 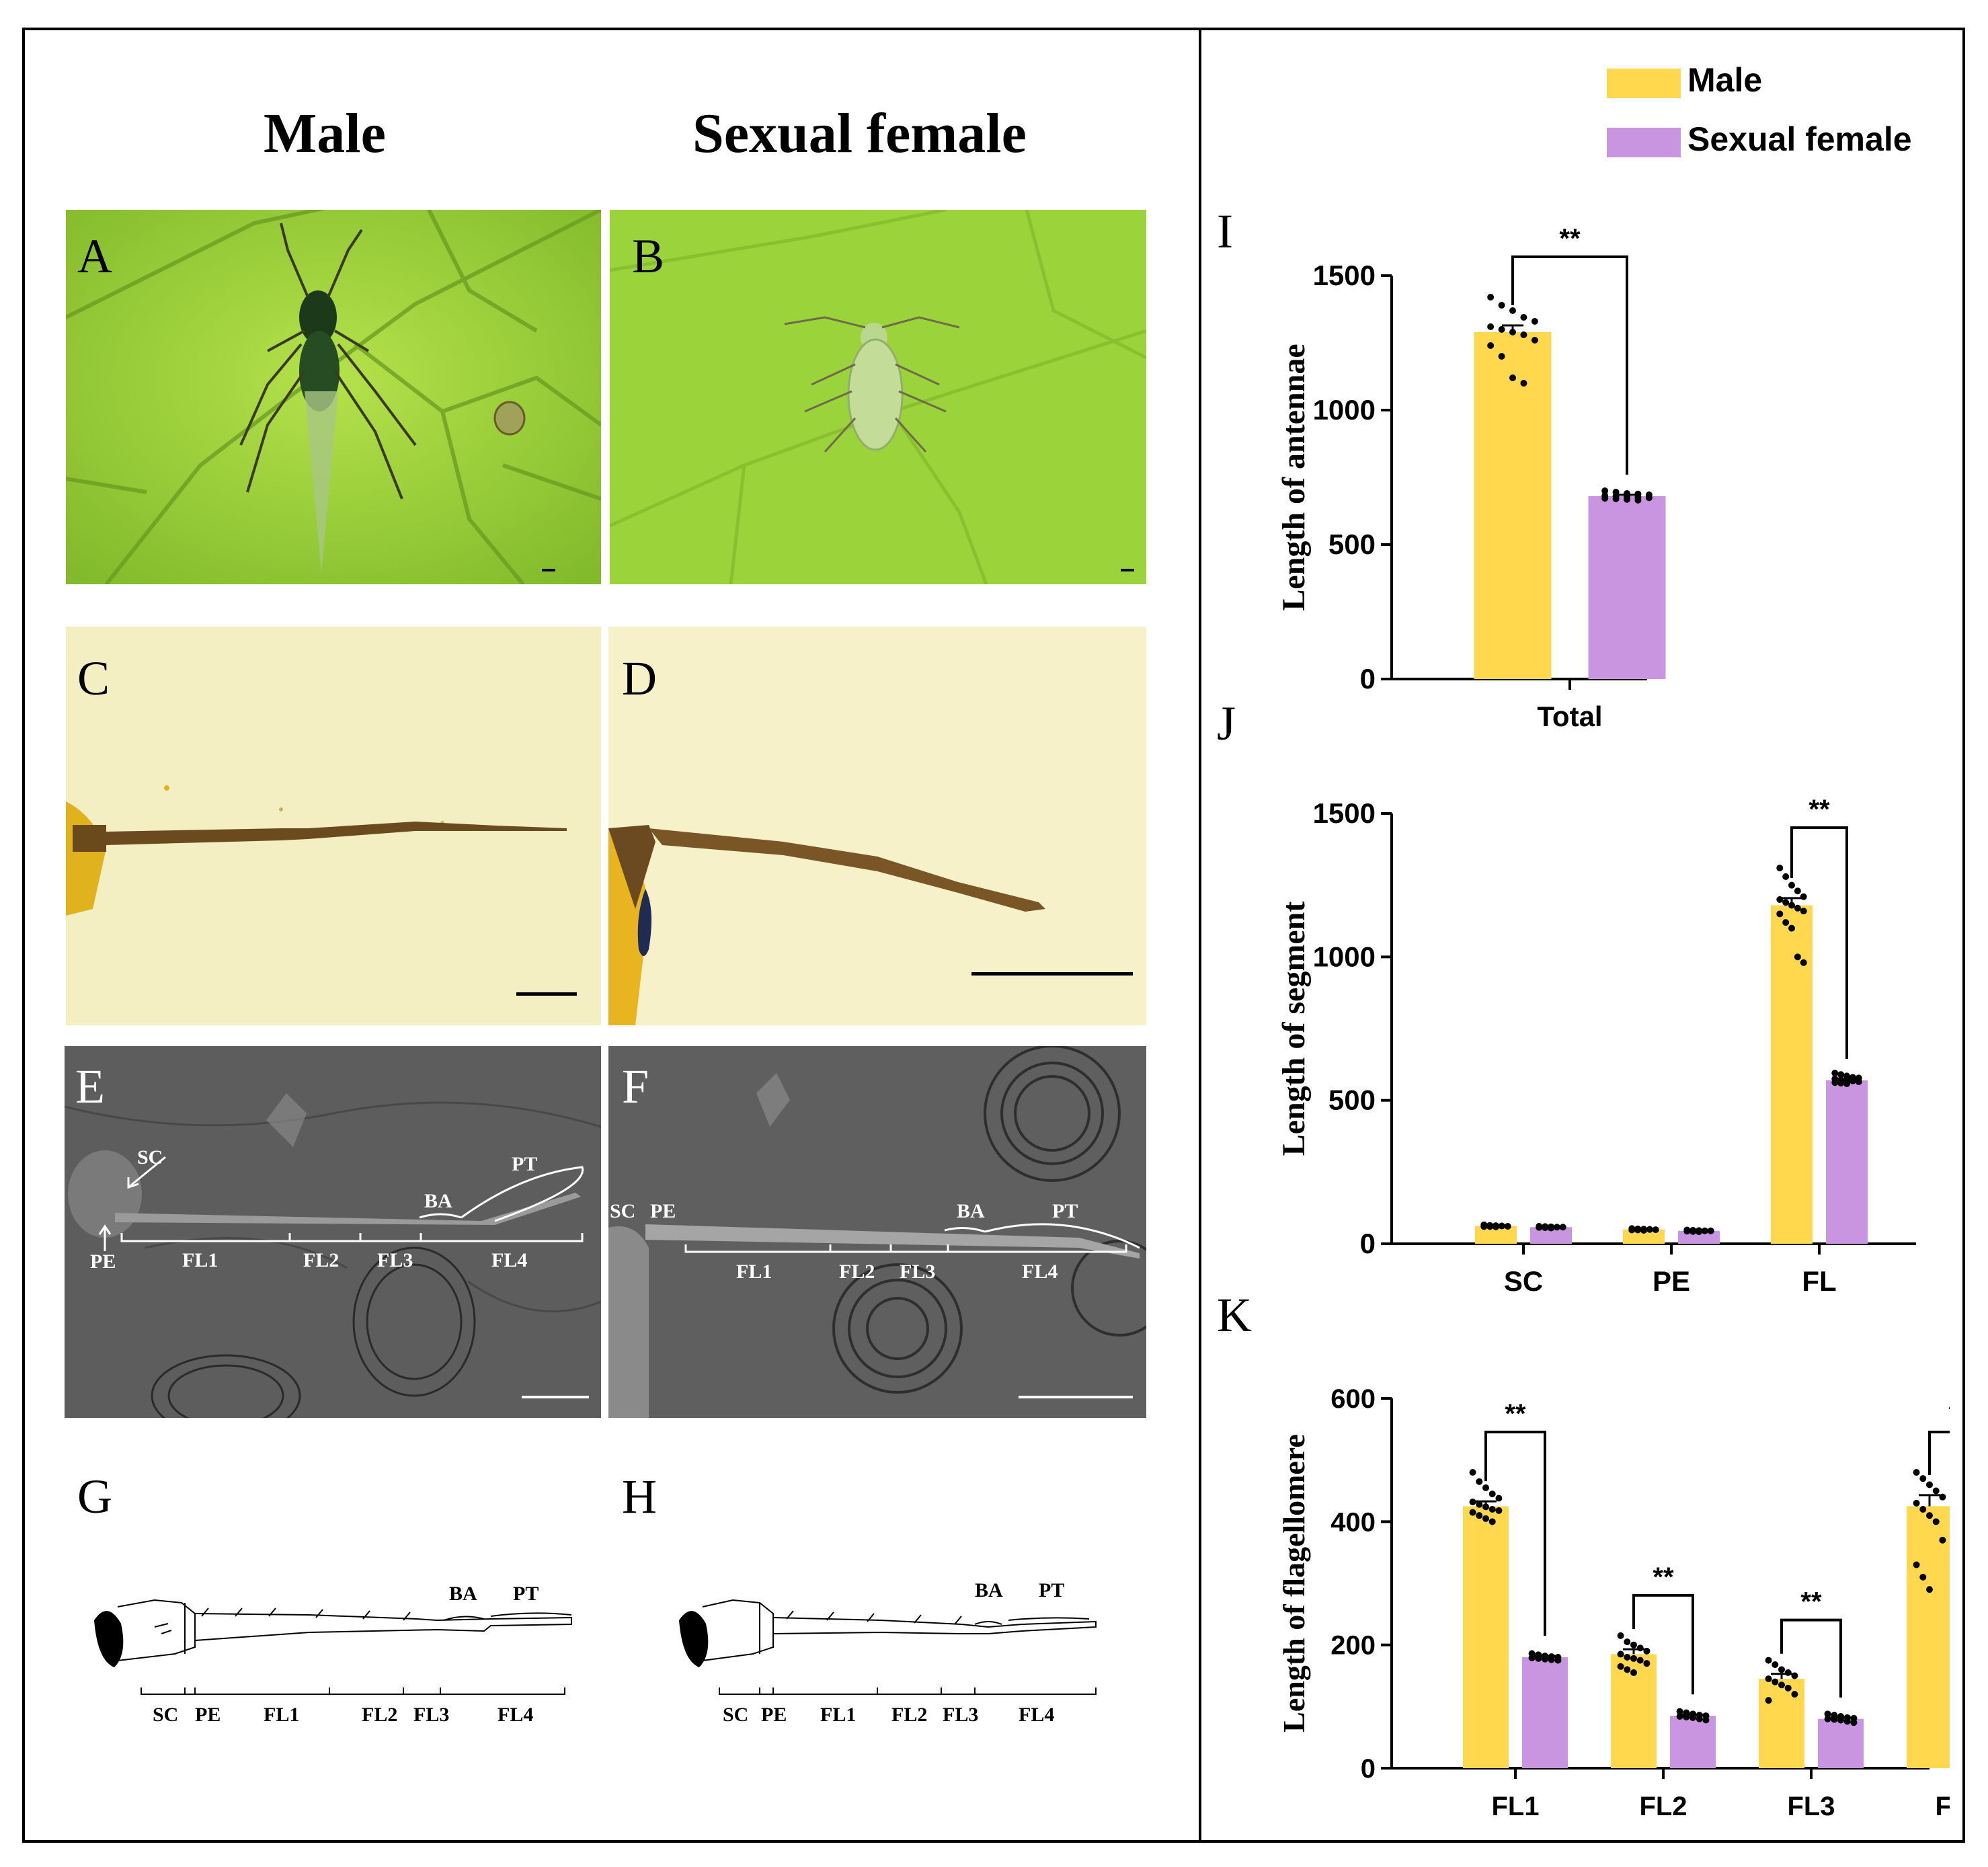 What do you see at coordinates (961, 1715) in the screenshot?
I see `drawing-label-fl3-h: FL3` at bounding box center [961, 1715].